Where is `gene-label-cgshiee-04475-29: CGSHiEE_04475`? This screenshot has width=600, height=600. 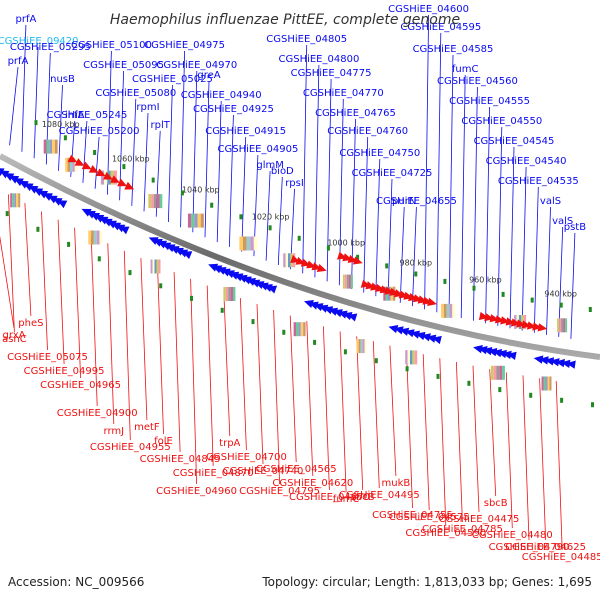
gene-label-cgshiee-04475-29: CGSHiEE_04475 is located at coordinates (479, 519).